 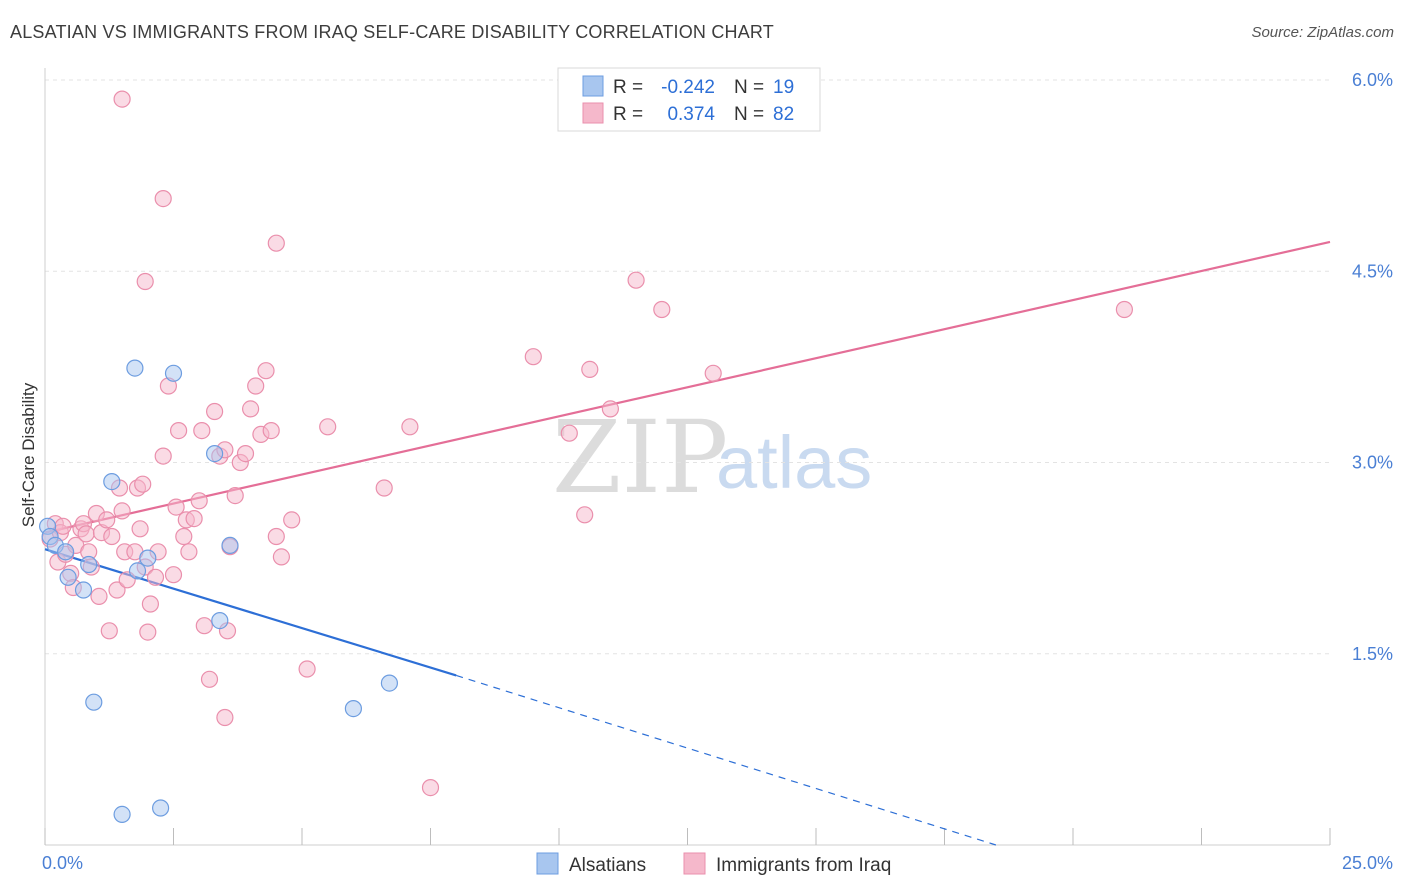 I want to click on legend-label-iraq: Immigrants from Iraq, so click(x=803, y=865).